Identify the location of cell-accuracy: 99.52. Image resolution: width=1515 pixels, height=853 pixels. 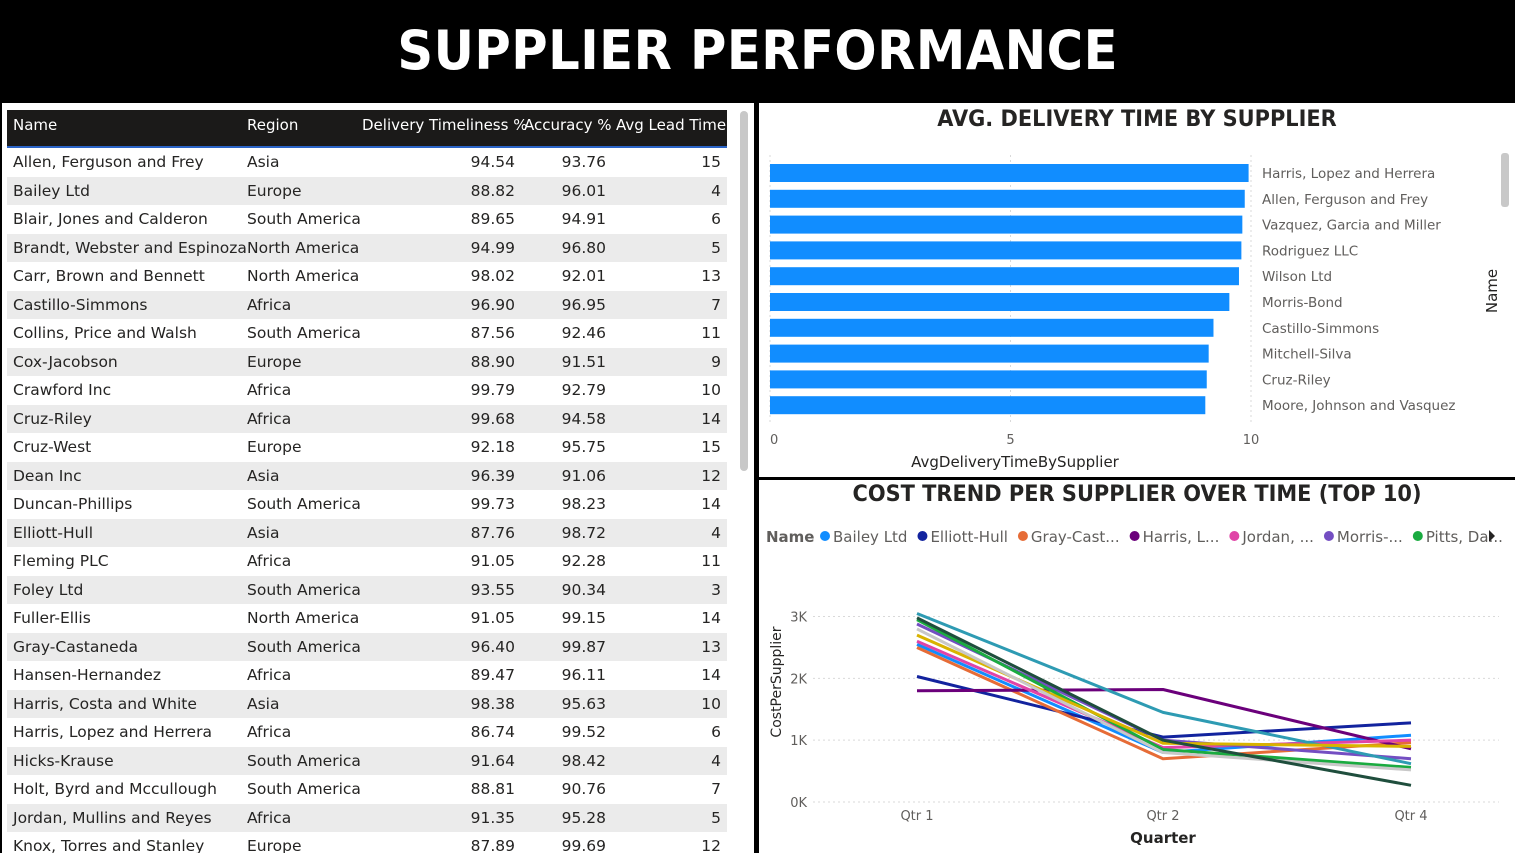
(583, 732).